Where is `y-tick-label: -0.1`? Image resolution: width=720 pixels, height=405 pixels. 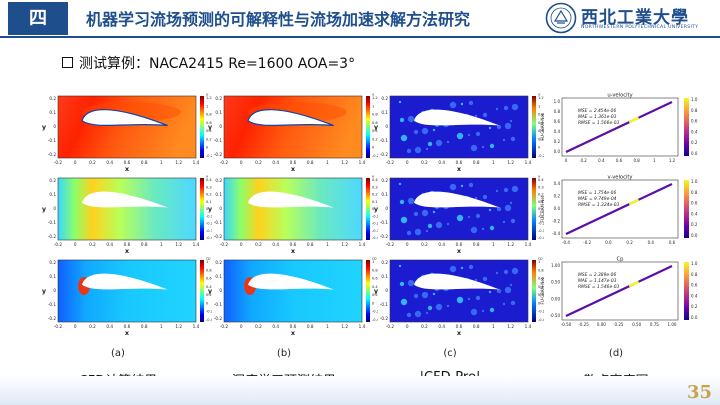
y-tick-label: -0.1 is located at coordinates (52, 222).